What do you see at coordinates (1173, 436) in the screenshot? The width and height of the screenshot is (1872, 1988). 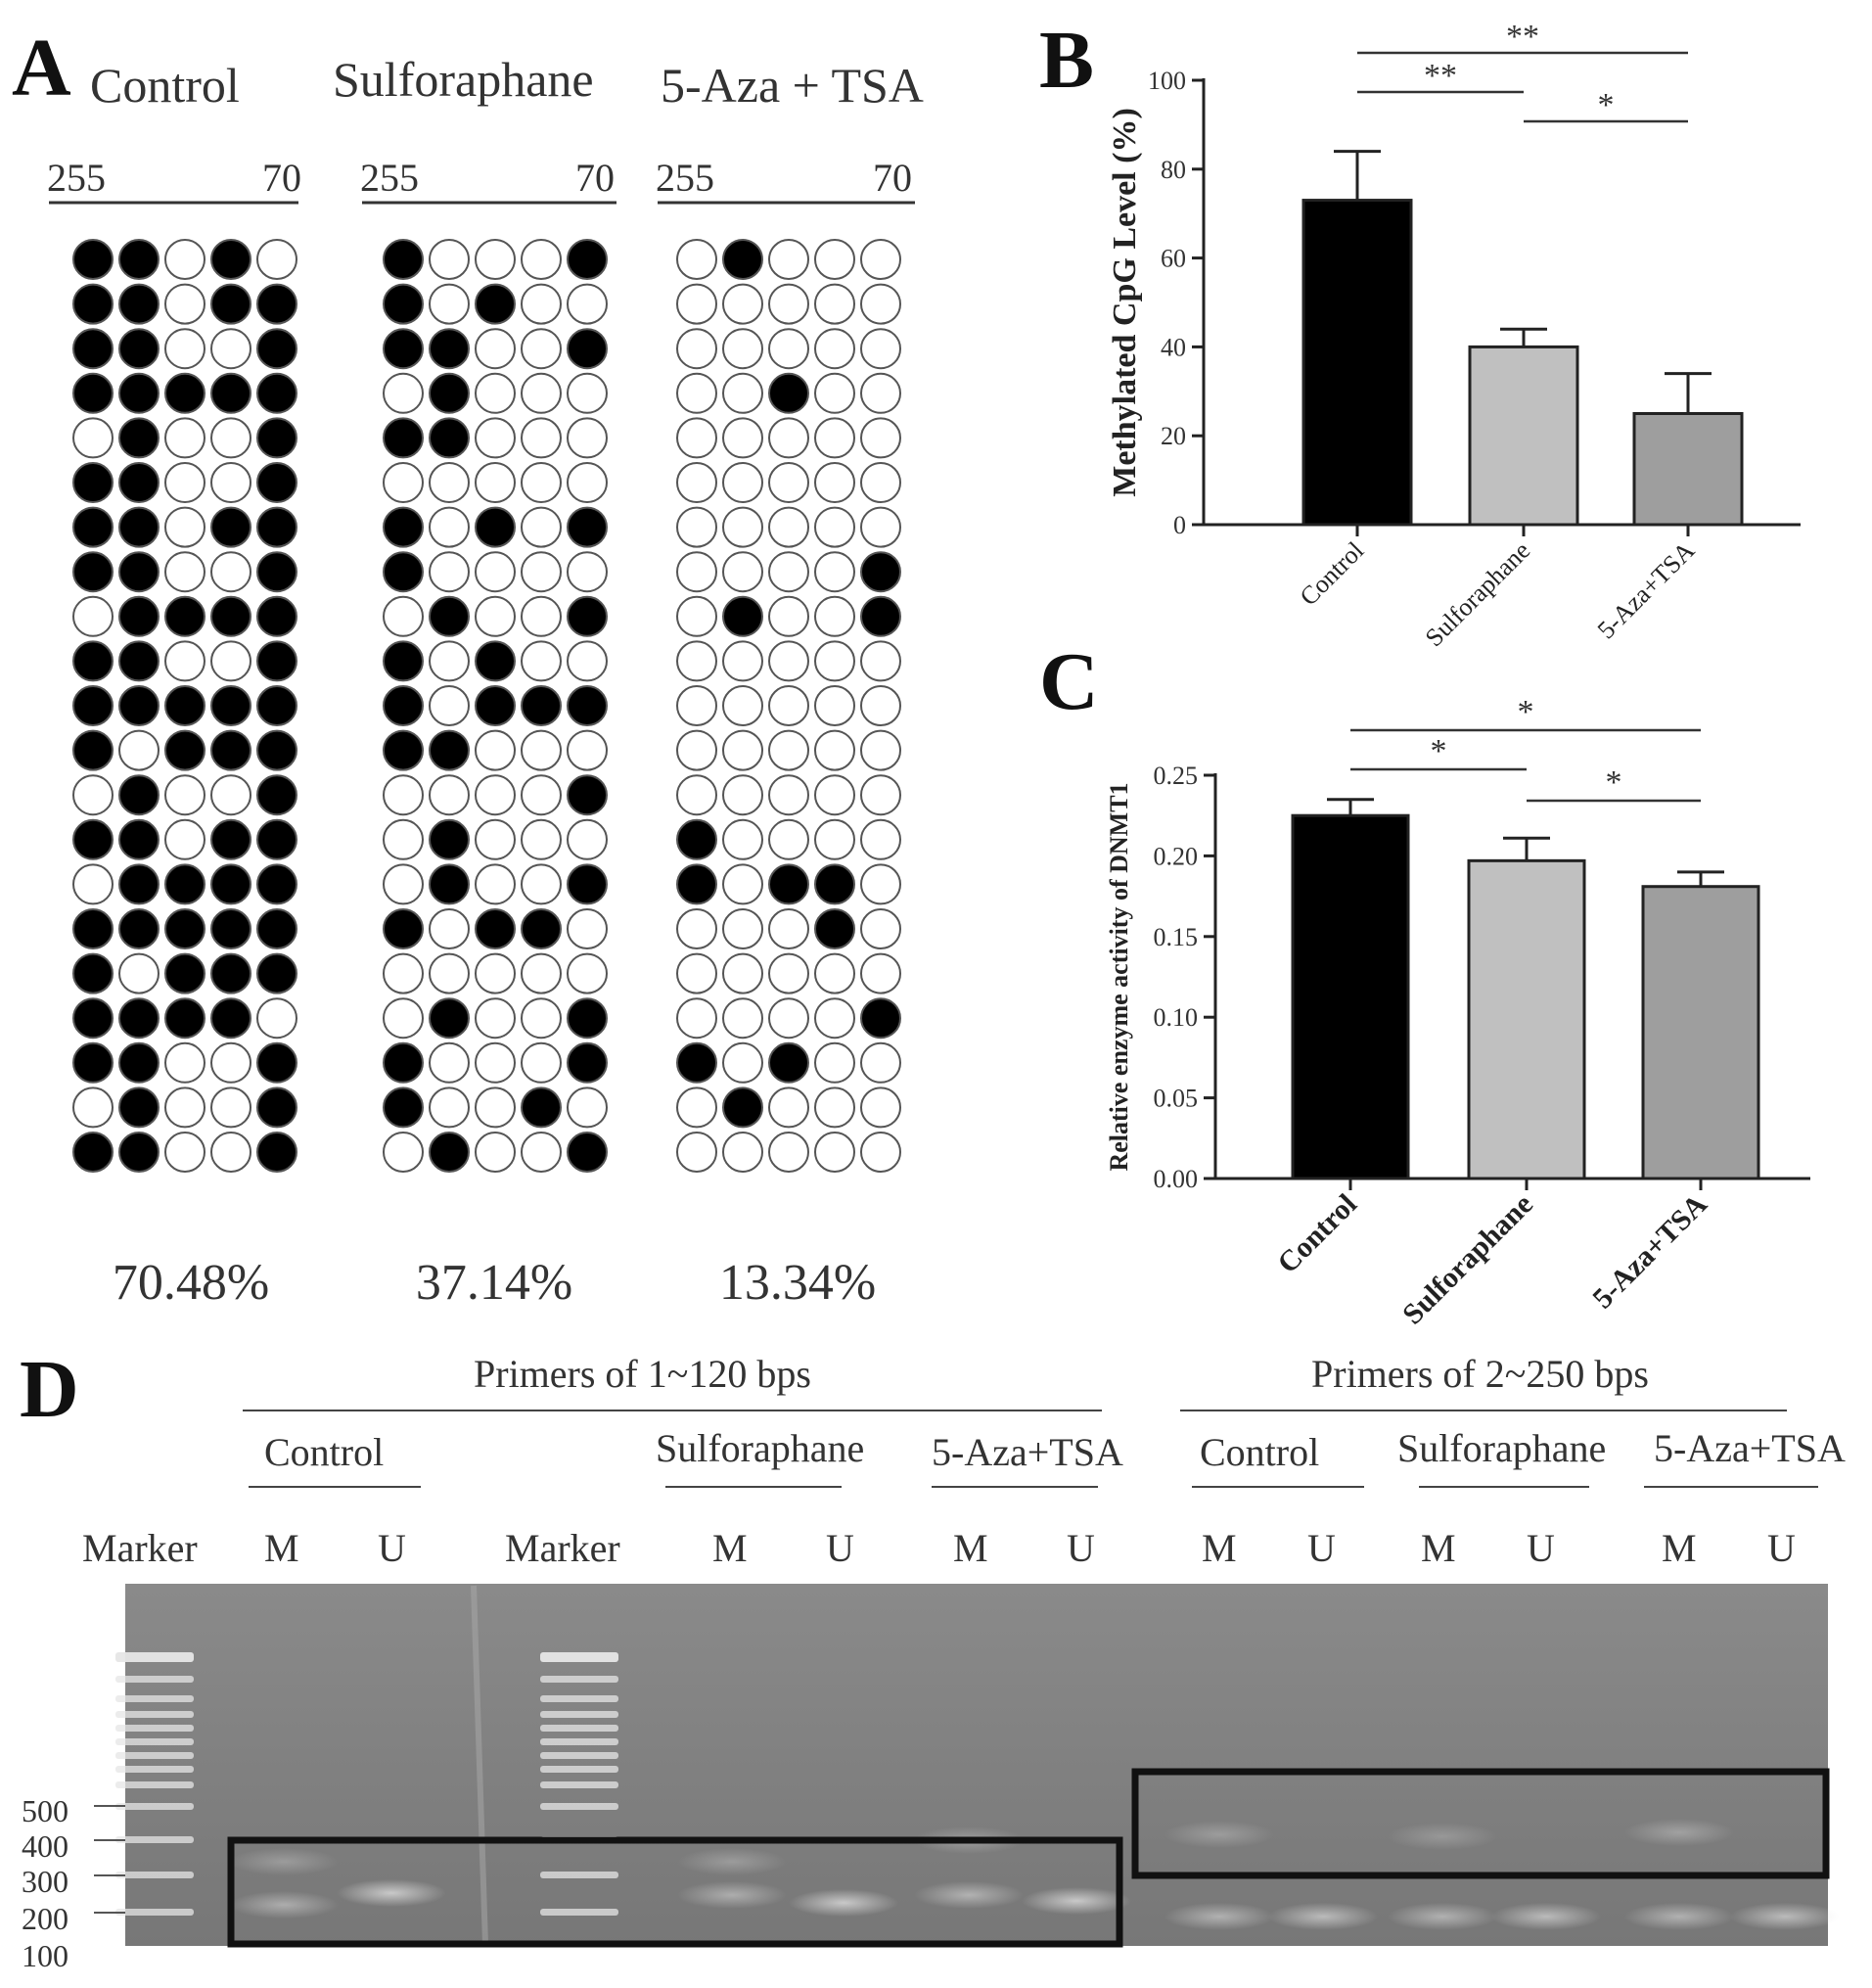 I see `y-tick-label: 20` at bounding box center [1173, 436].